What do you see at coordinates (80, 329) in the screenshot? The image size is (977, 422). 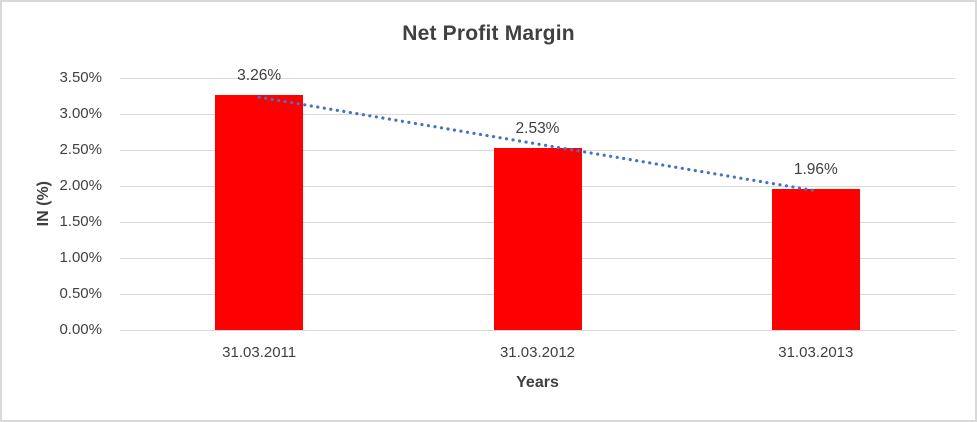 I see `y-tick-label: 0.00%` at bounding box center [80, 329].